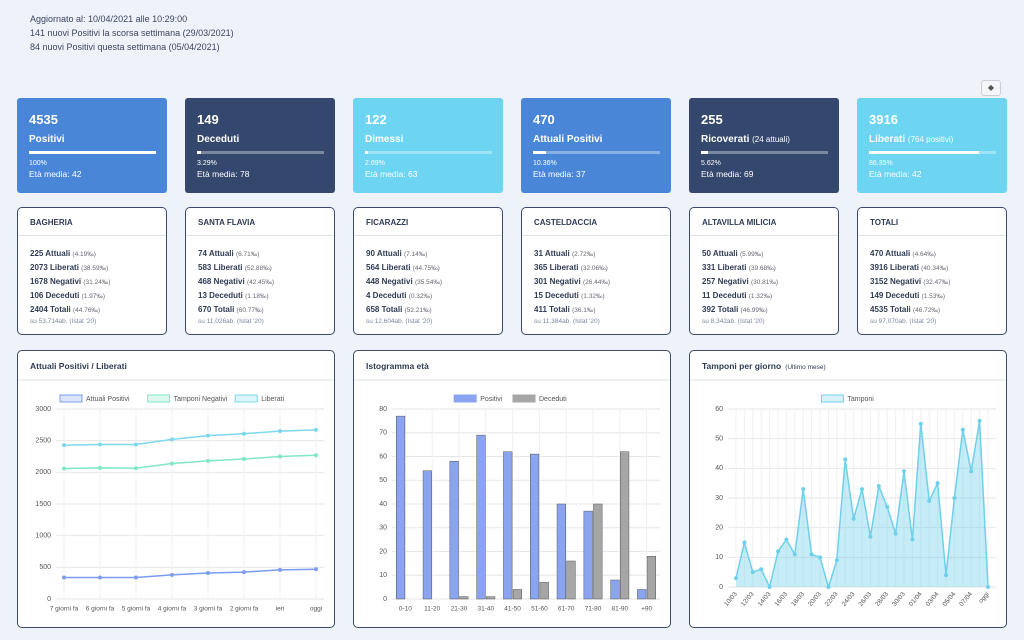  What do you see at coordinates (727, 174) in the screenshot?
I see `stat-age: Età media: 69` at bounding box center [727, 174].